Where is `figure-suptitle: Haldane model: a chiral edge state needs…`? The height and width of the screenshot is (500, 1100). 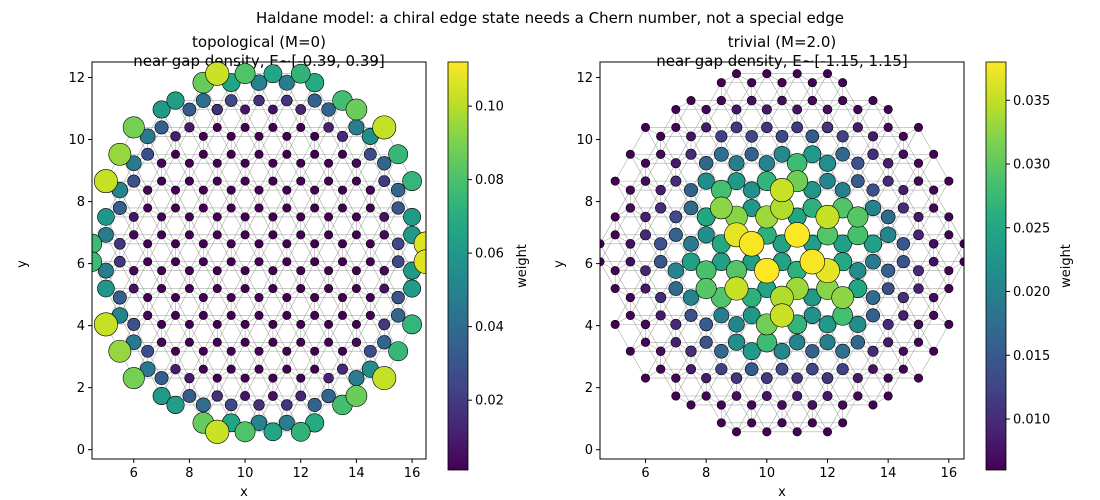
figure-suptitle: Haldane model: a chiral edge state needs… is located at coordinates (550, 18).